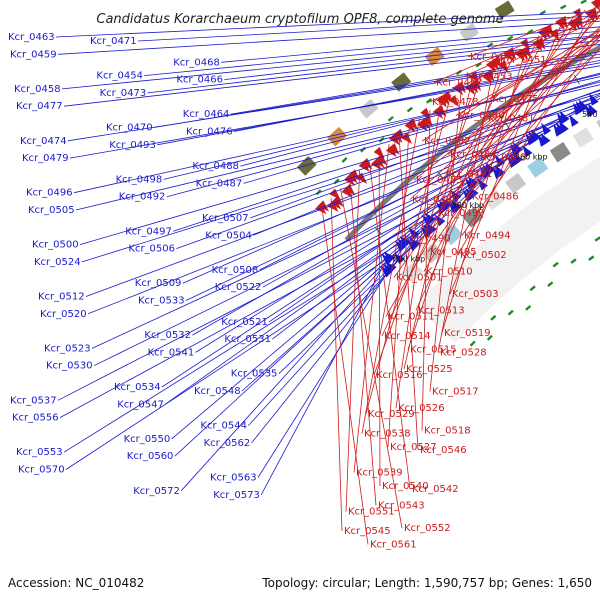 The height and width of the screenshot is (600, 600). I want to click on gene-label-forward: Kcr_0496, so click(49, 193).